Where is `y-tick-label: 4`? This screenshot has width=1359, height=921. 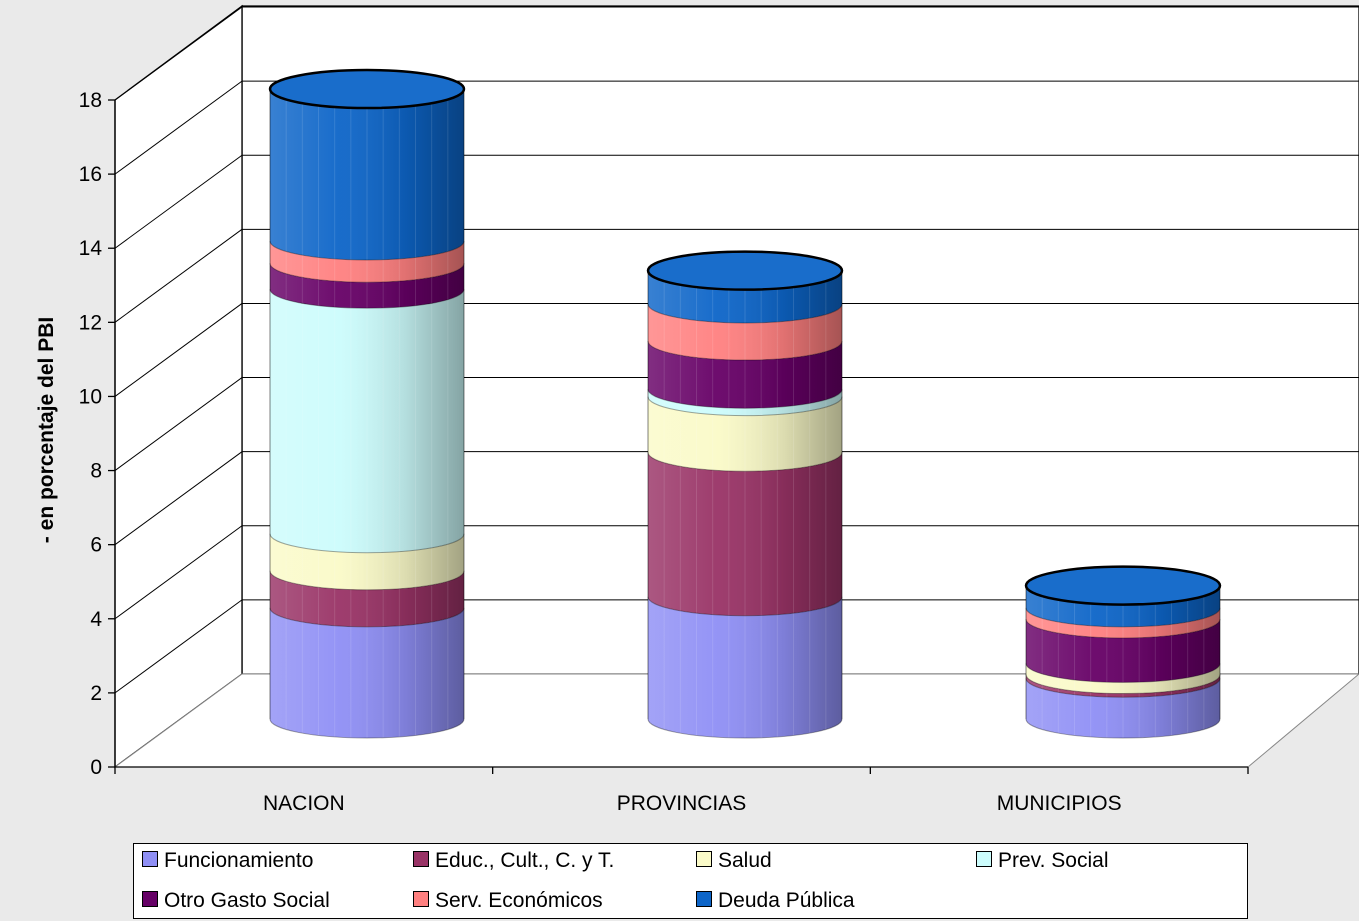
y-tick-label: 4 is located at coordinates (96, 619).